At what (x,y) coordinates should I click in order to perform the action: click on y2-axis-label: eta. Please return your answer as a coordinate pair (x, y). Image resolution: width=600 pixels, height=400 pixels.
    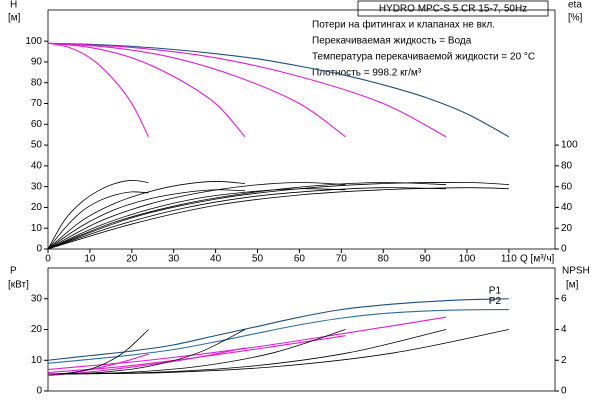
    Looking at the image, I should click on (575, 5).